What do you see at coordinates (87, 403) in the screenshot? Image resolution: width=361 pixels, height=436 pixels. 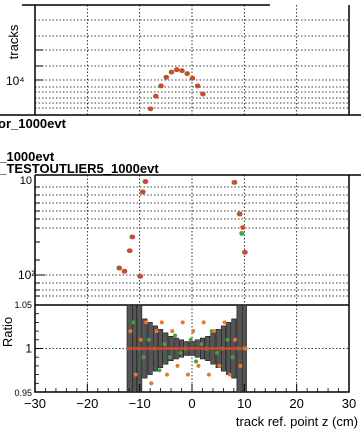 I see `x-tick-label: −20` at bounding box center [87, 403].